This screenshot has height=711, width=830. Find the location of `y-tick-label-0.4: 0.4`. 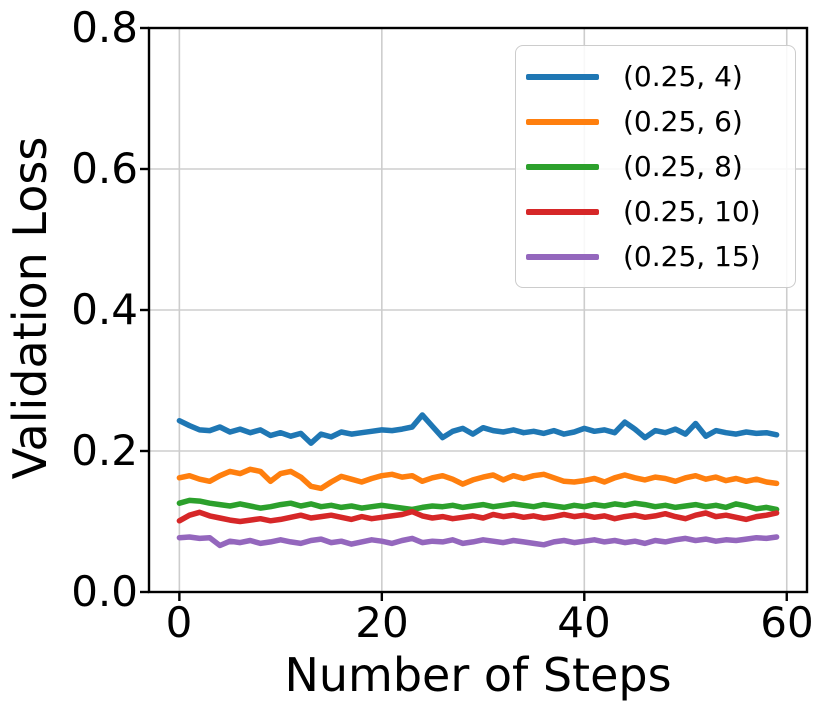

y-tick-label-0.4: 0.4 is located at coordinates (104, 309).